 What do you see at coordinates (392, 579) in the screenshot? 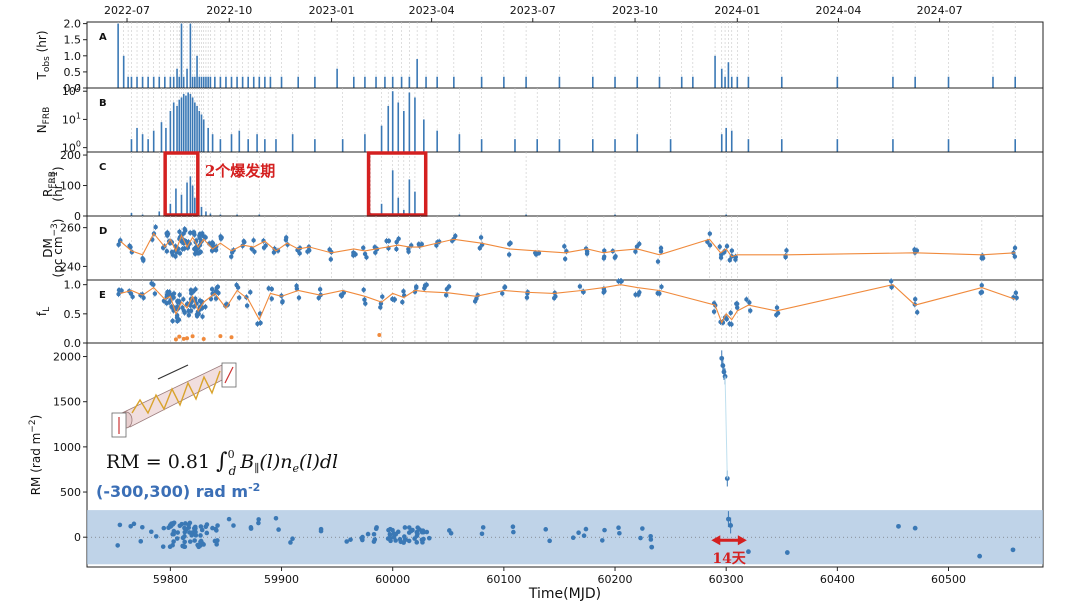
I see `x-tick-label: 60000` at bounding box center [392, 579].